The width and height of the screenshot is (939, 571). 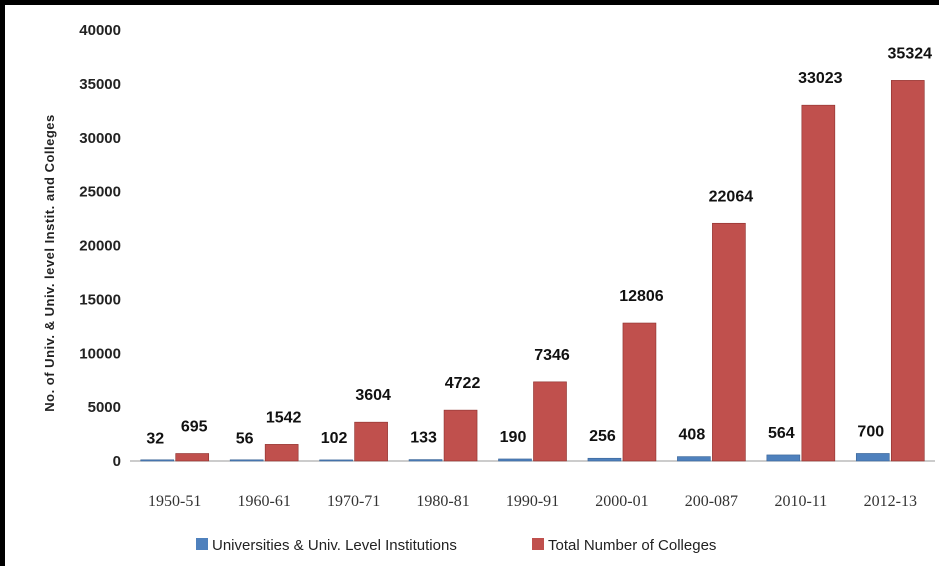 What do you see at coordinates (731, 196) in the screenshot?
I see `data-label-colleges: 22064` at bounding box center [731, 196].